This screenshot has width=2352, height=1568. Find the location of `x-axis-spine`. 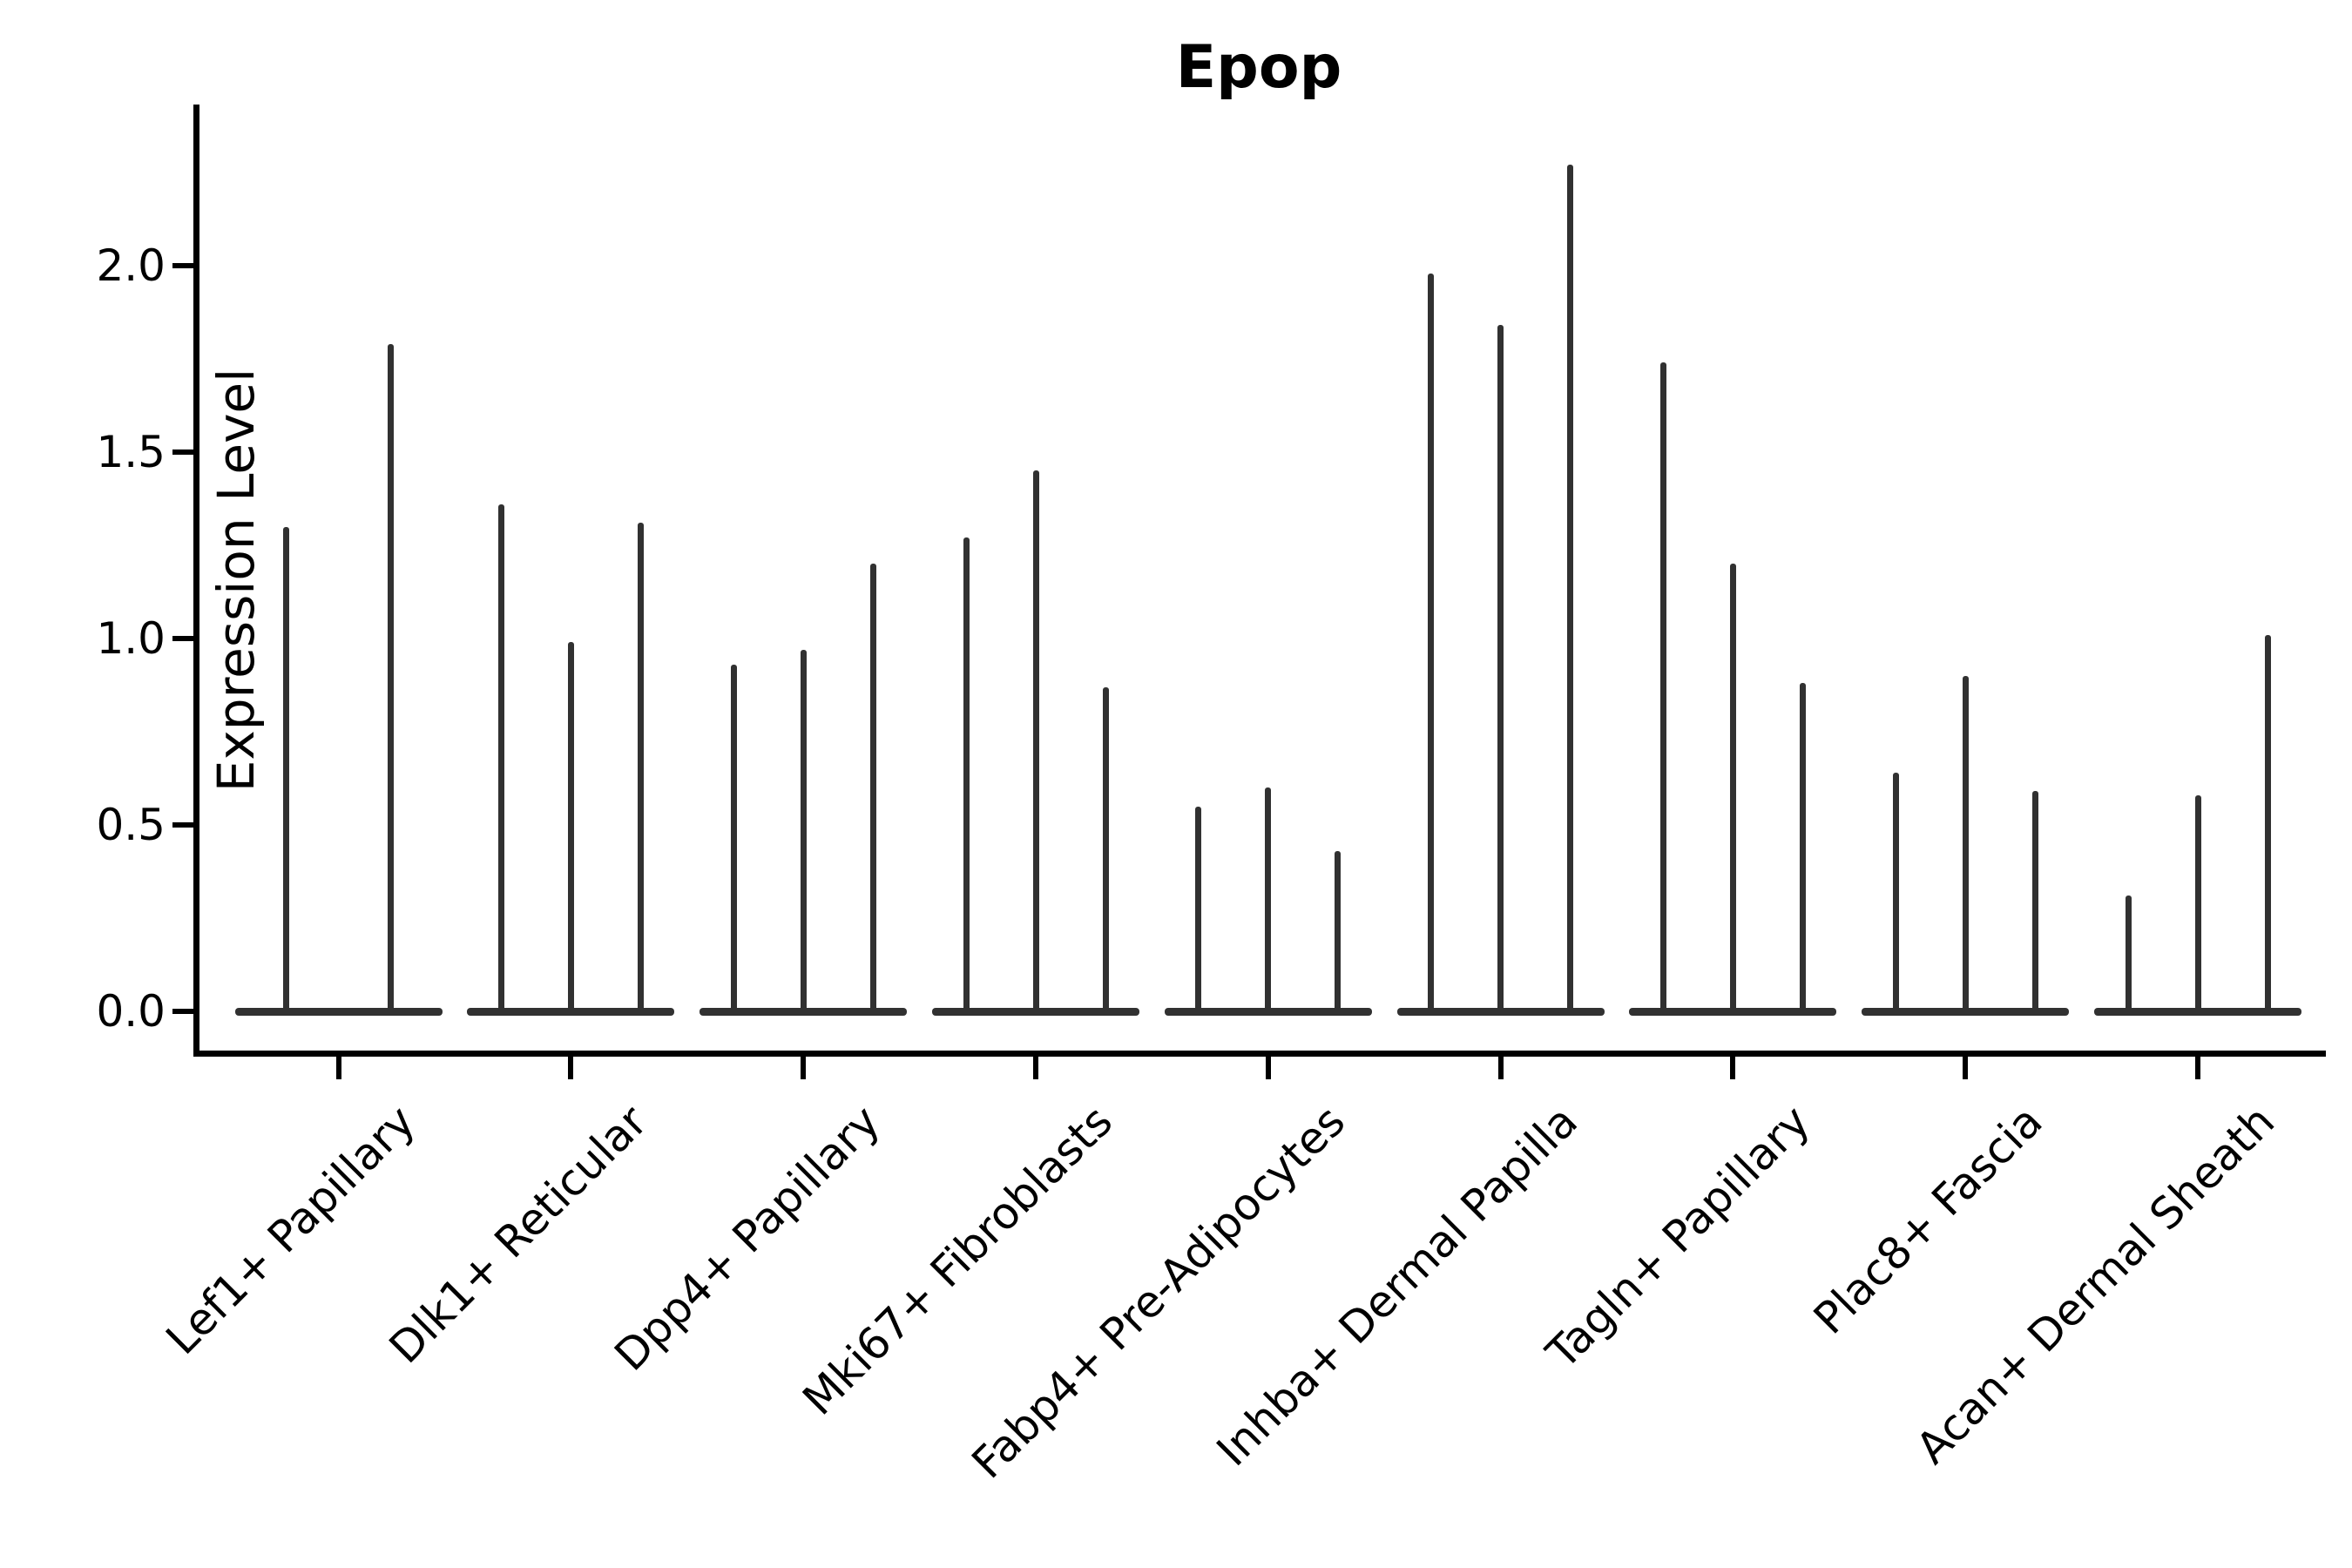

x-axis-spine is located at coordinates (1260, 1054).